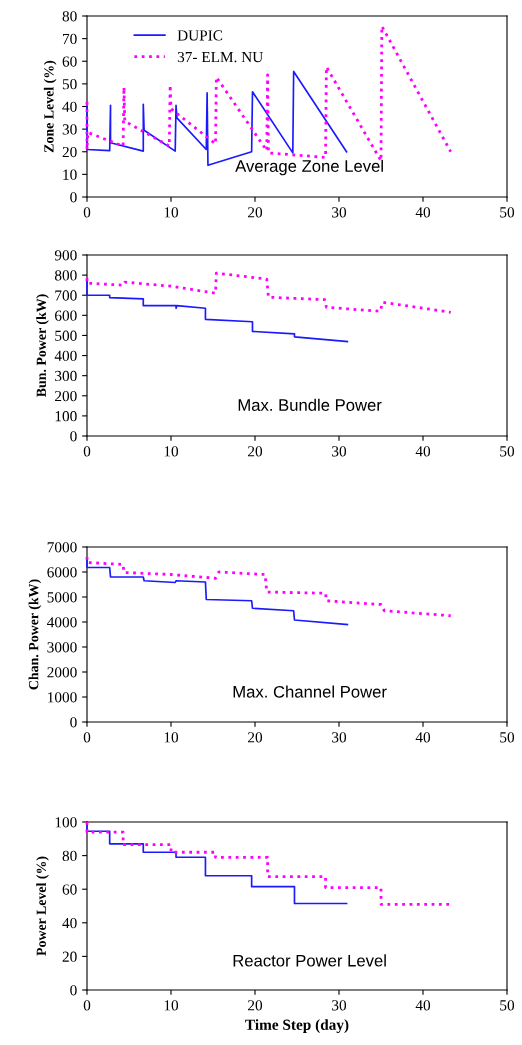  Describe the element at coordinates (66, 396) in the screenshot. I see `y-tick-label: 200` at that location.